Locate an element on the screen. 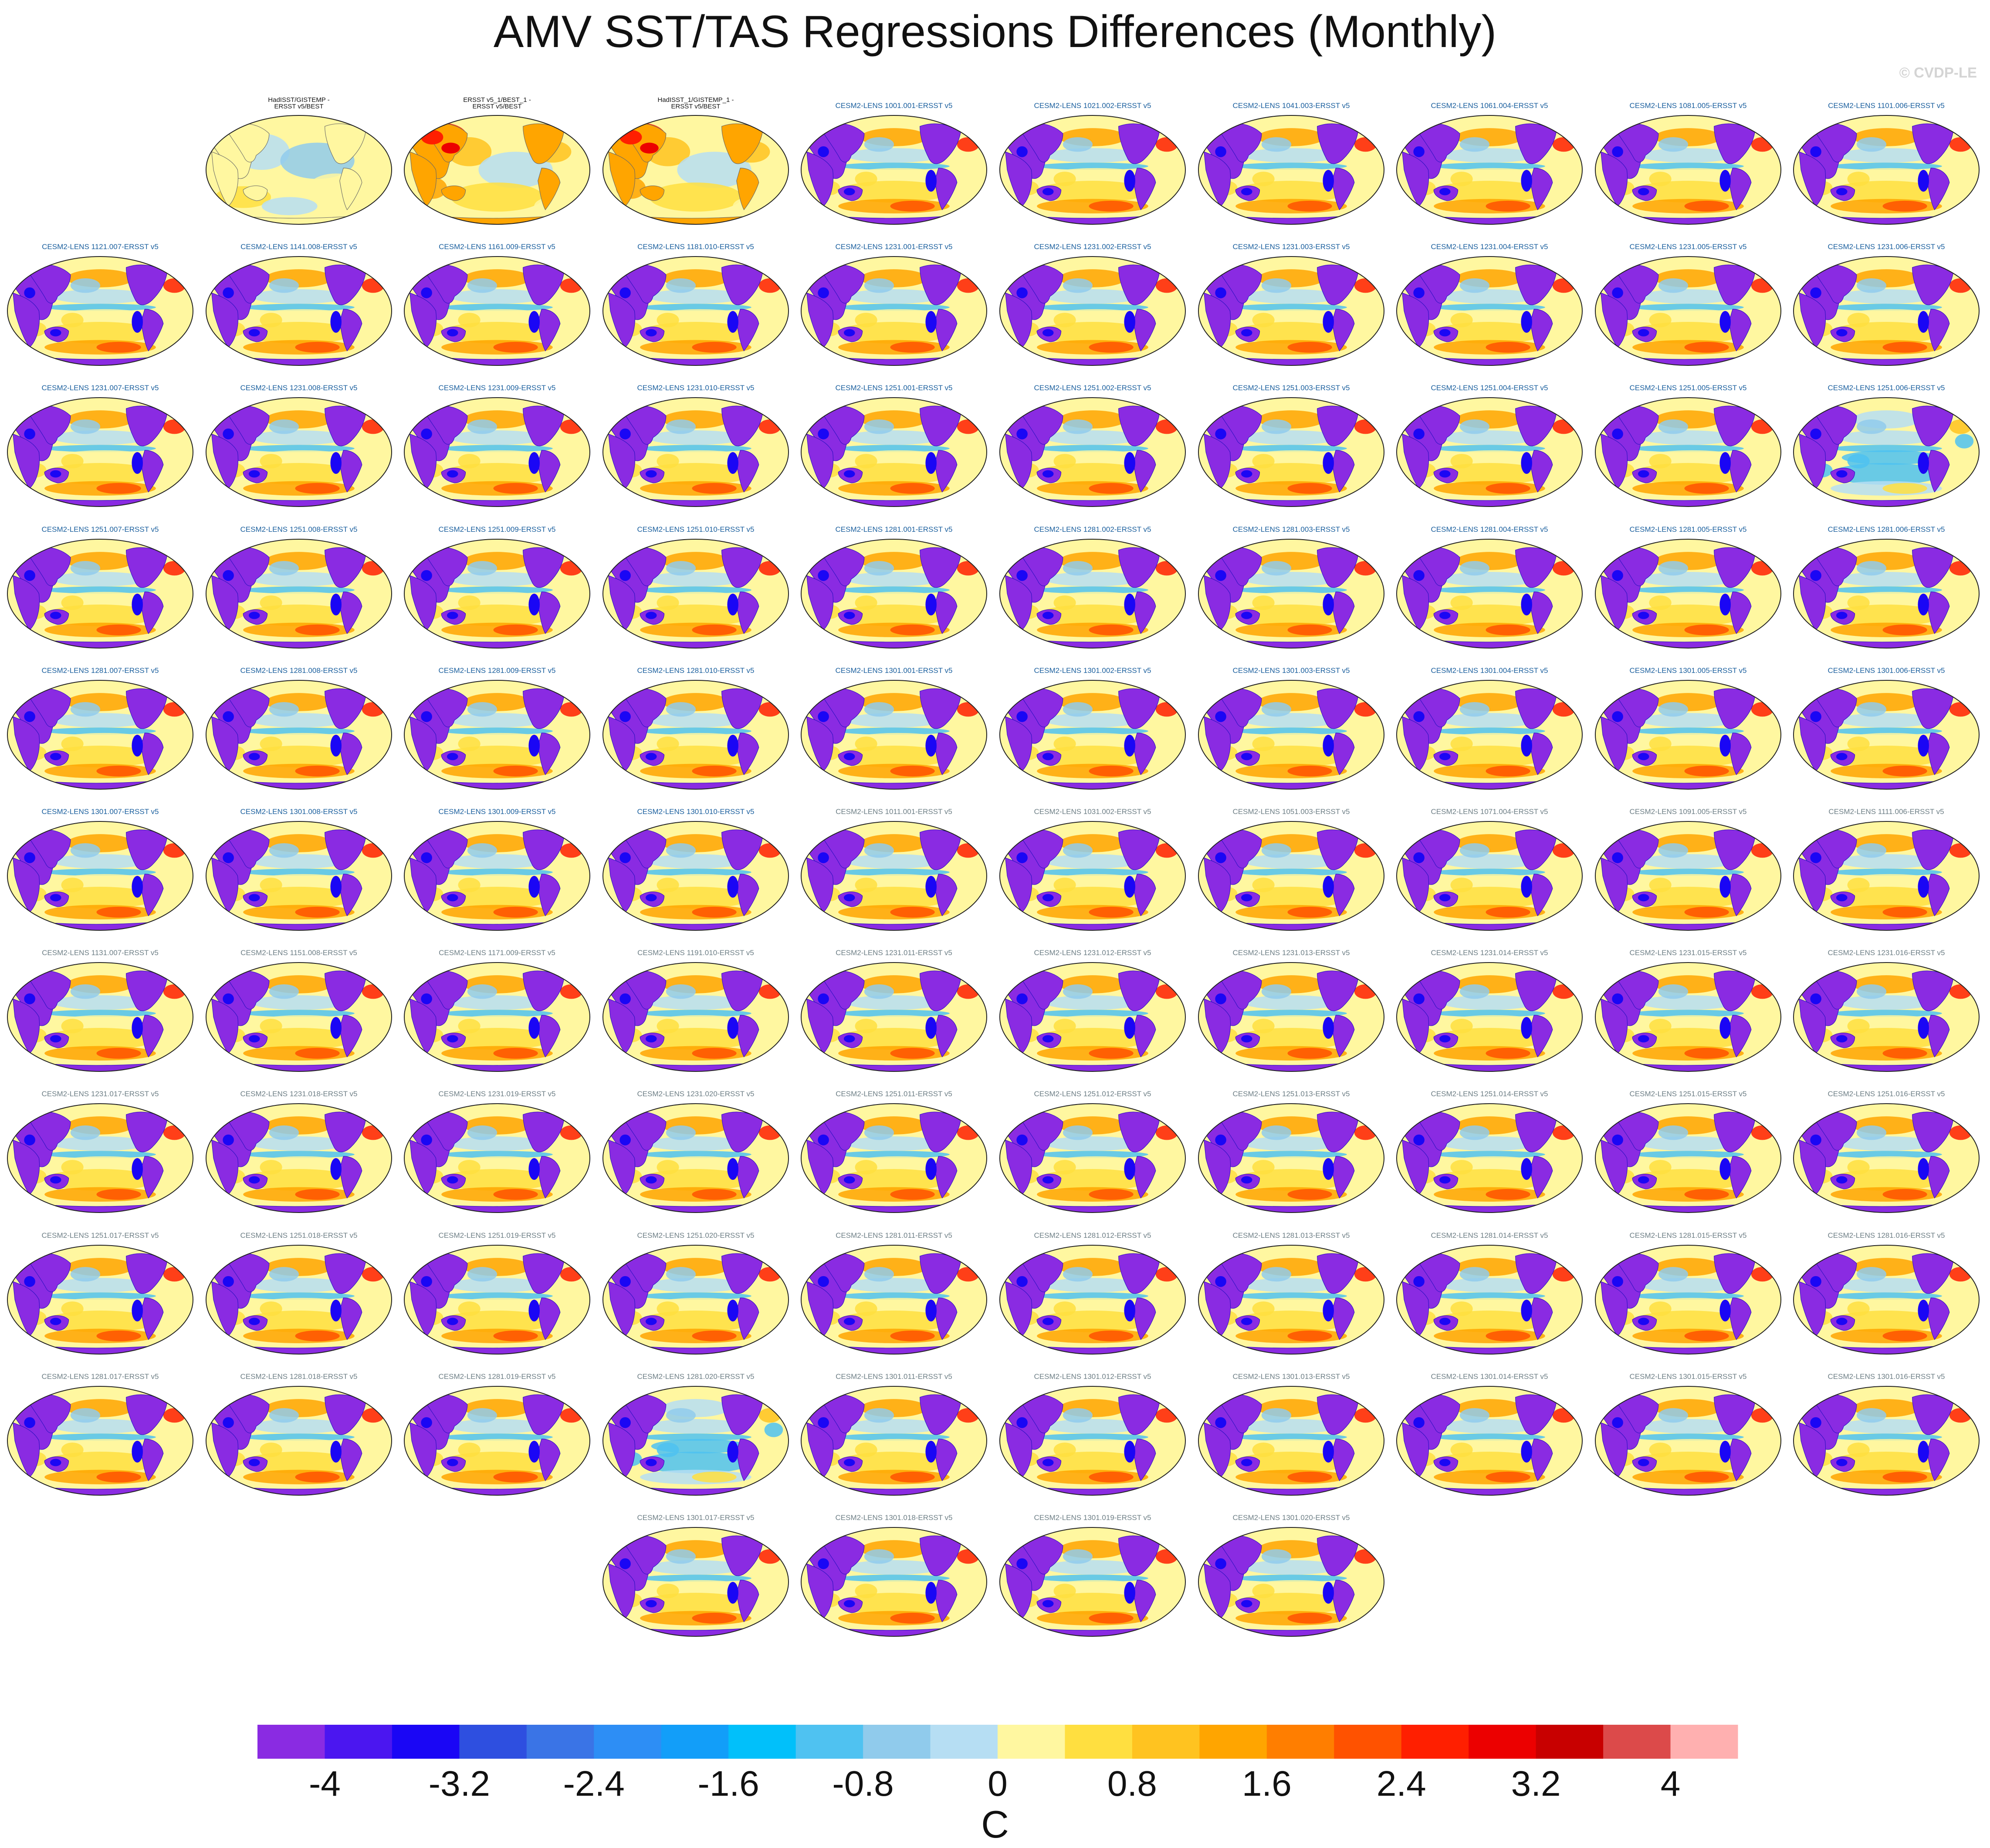  map-panel: CESM2-LENS 1301.018-ERSST v5 is located at coordinates (894, 1575).